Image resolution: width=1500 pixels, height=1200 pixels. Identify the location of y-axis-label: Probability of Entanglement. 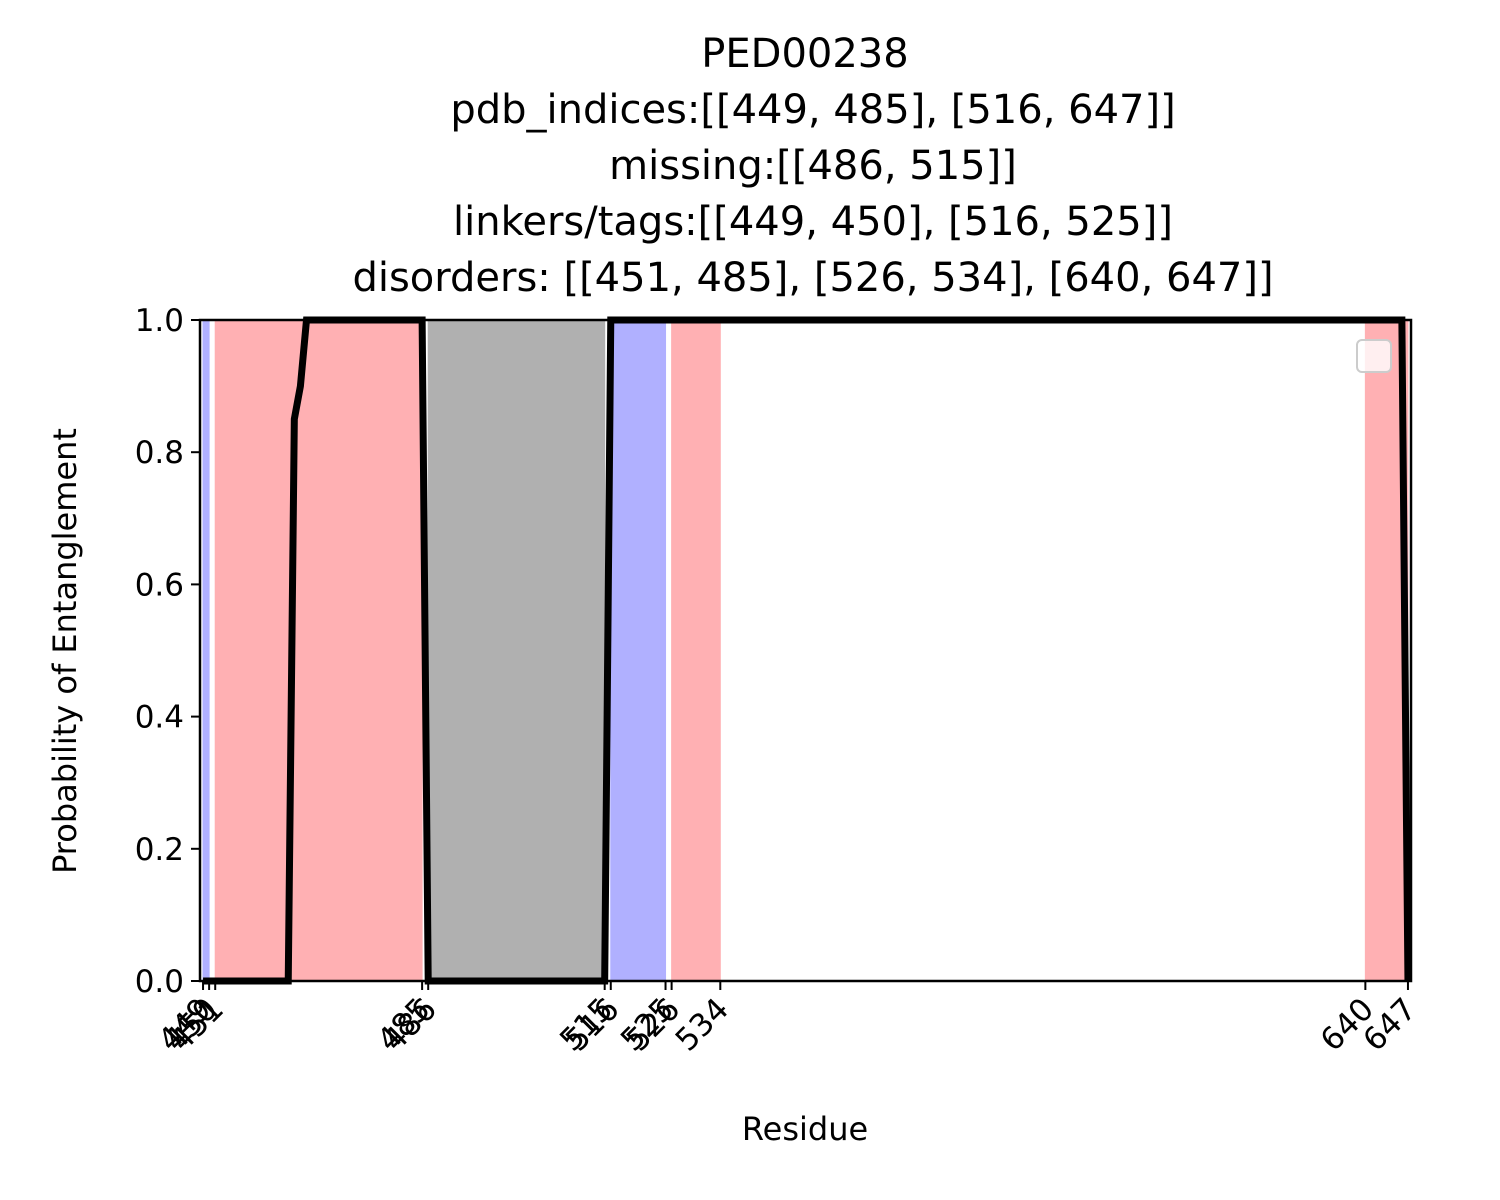
(65, 651).